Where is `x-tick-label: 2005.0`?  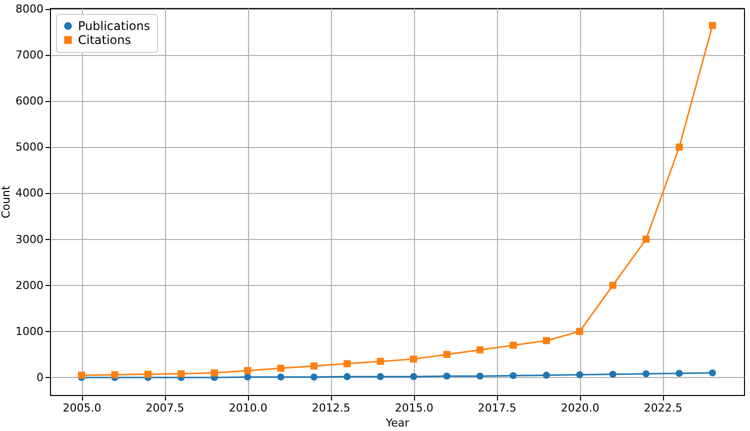 x-tick-label: 2005.0 is located at coordinates (82, 408).